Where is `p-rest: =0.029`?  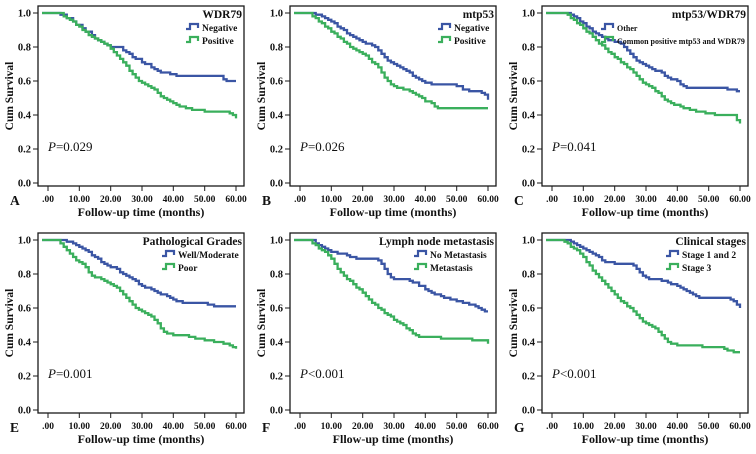 p-rest: =0.029 is located at coordinates (74, 146).